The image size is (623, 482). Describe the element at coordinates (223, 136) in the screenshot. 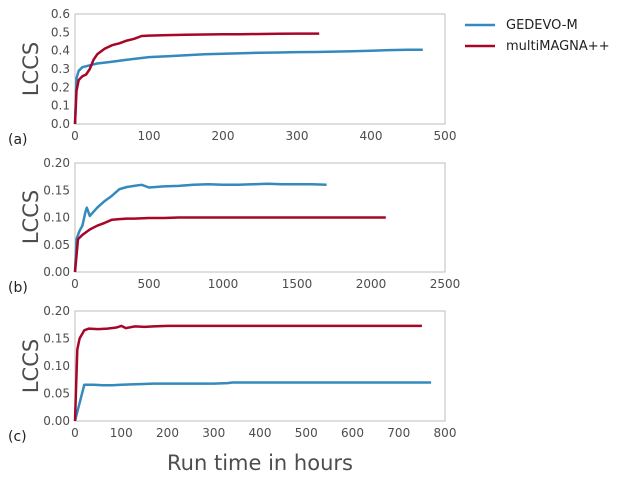

I see `panel-a-xtick-label: 200` at that location.